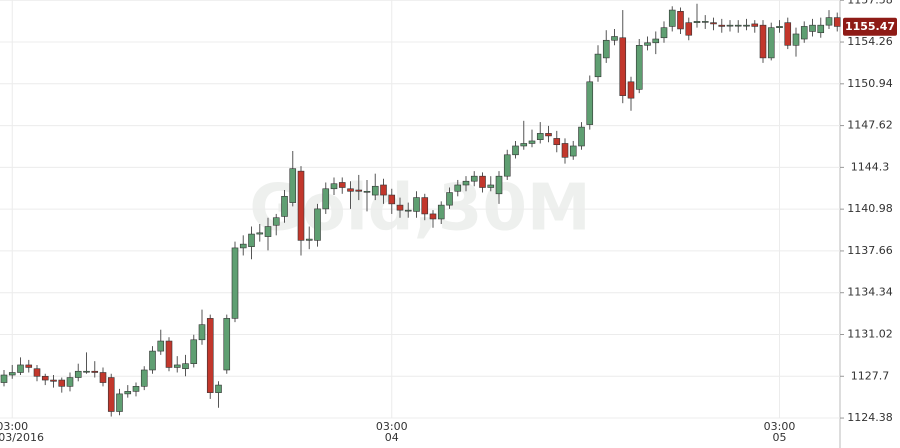  Describe the element at coordinates (870, 417) in the screenshot. I see `y-tick-label: 1124.38` at that location.